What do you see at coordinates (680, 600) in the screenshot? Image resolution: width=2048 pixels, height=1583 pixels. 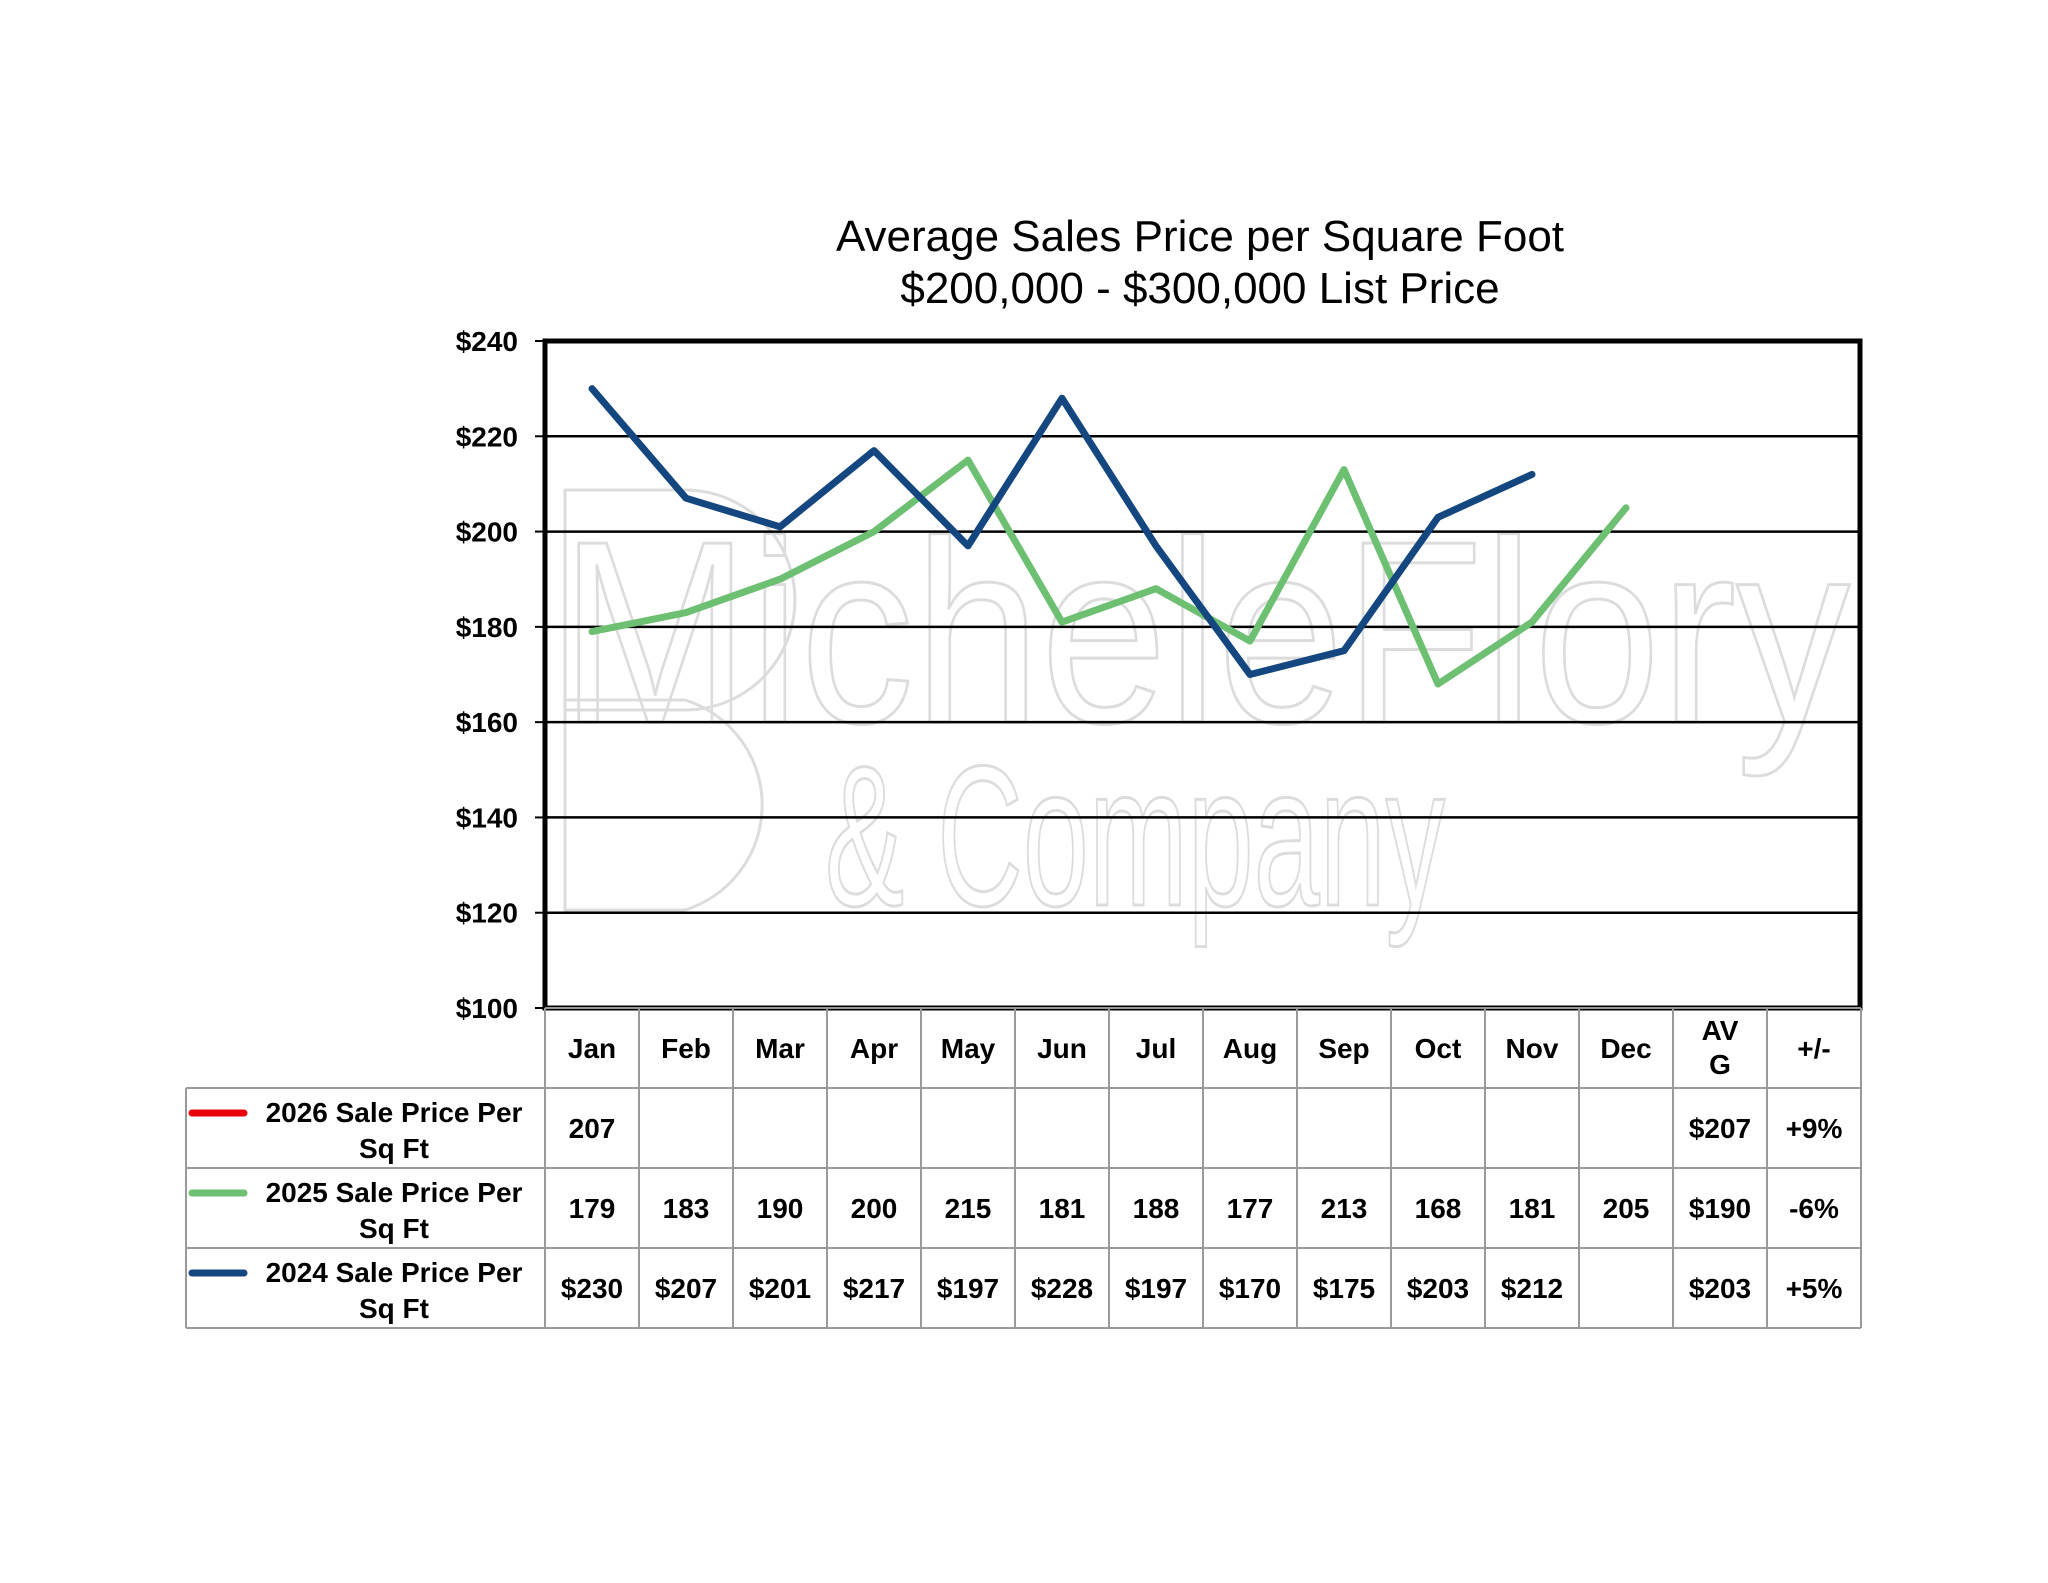 I see `watermark-logo-upper` at bounding box center [680, 600].